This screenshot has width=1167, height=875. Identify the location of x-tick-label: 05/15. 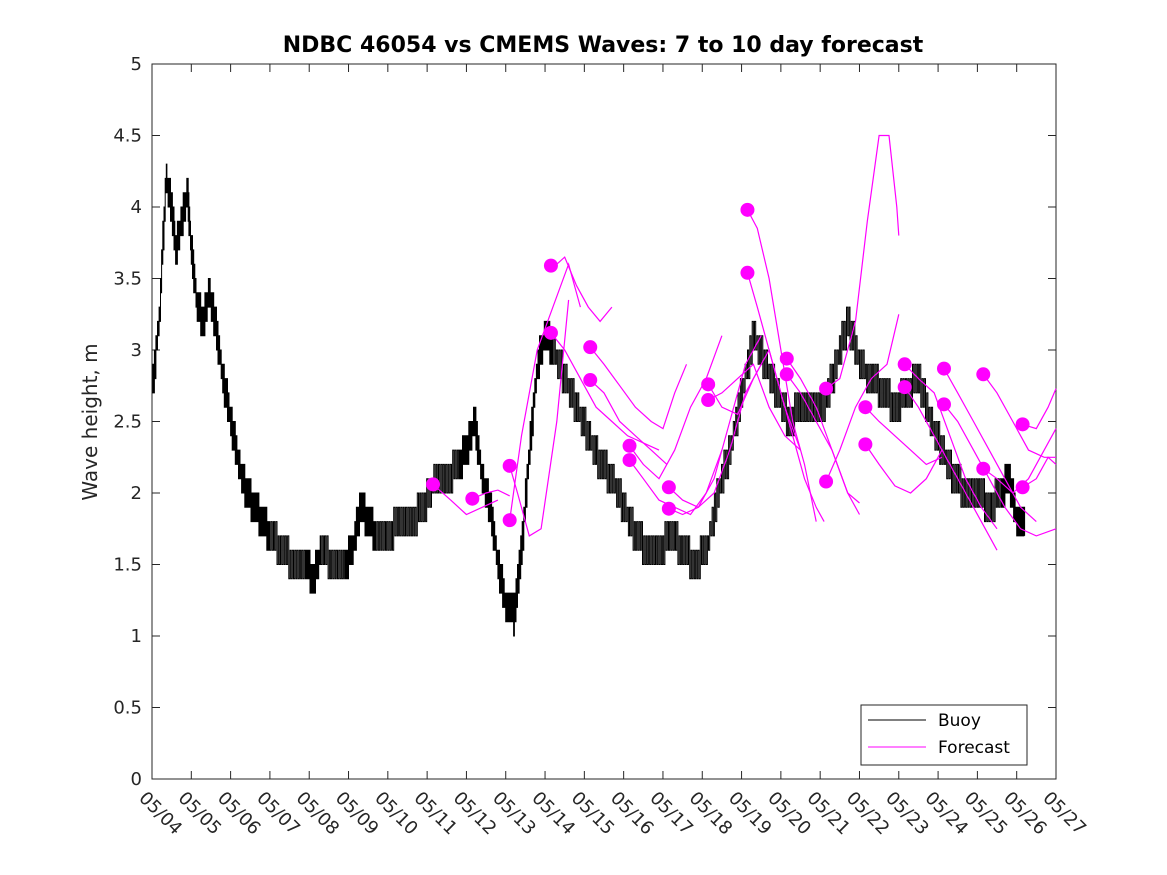
(593, 814).